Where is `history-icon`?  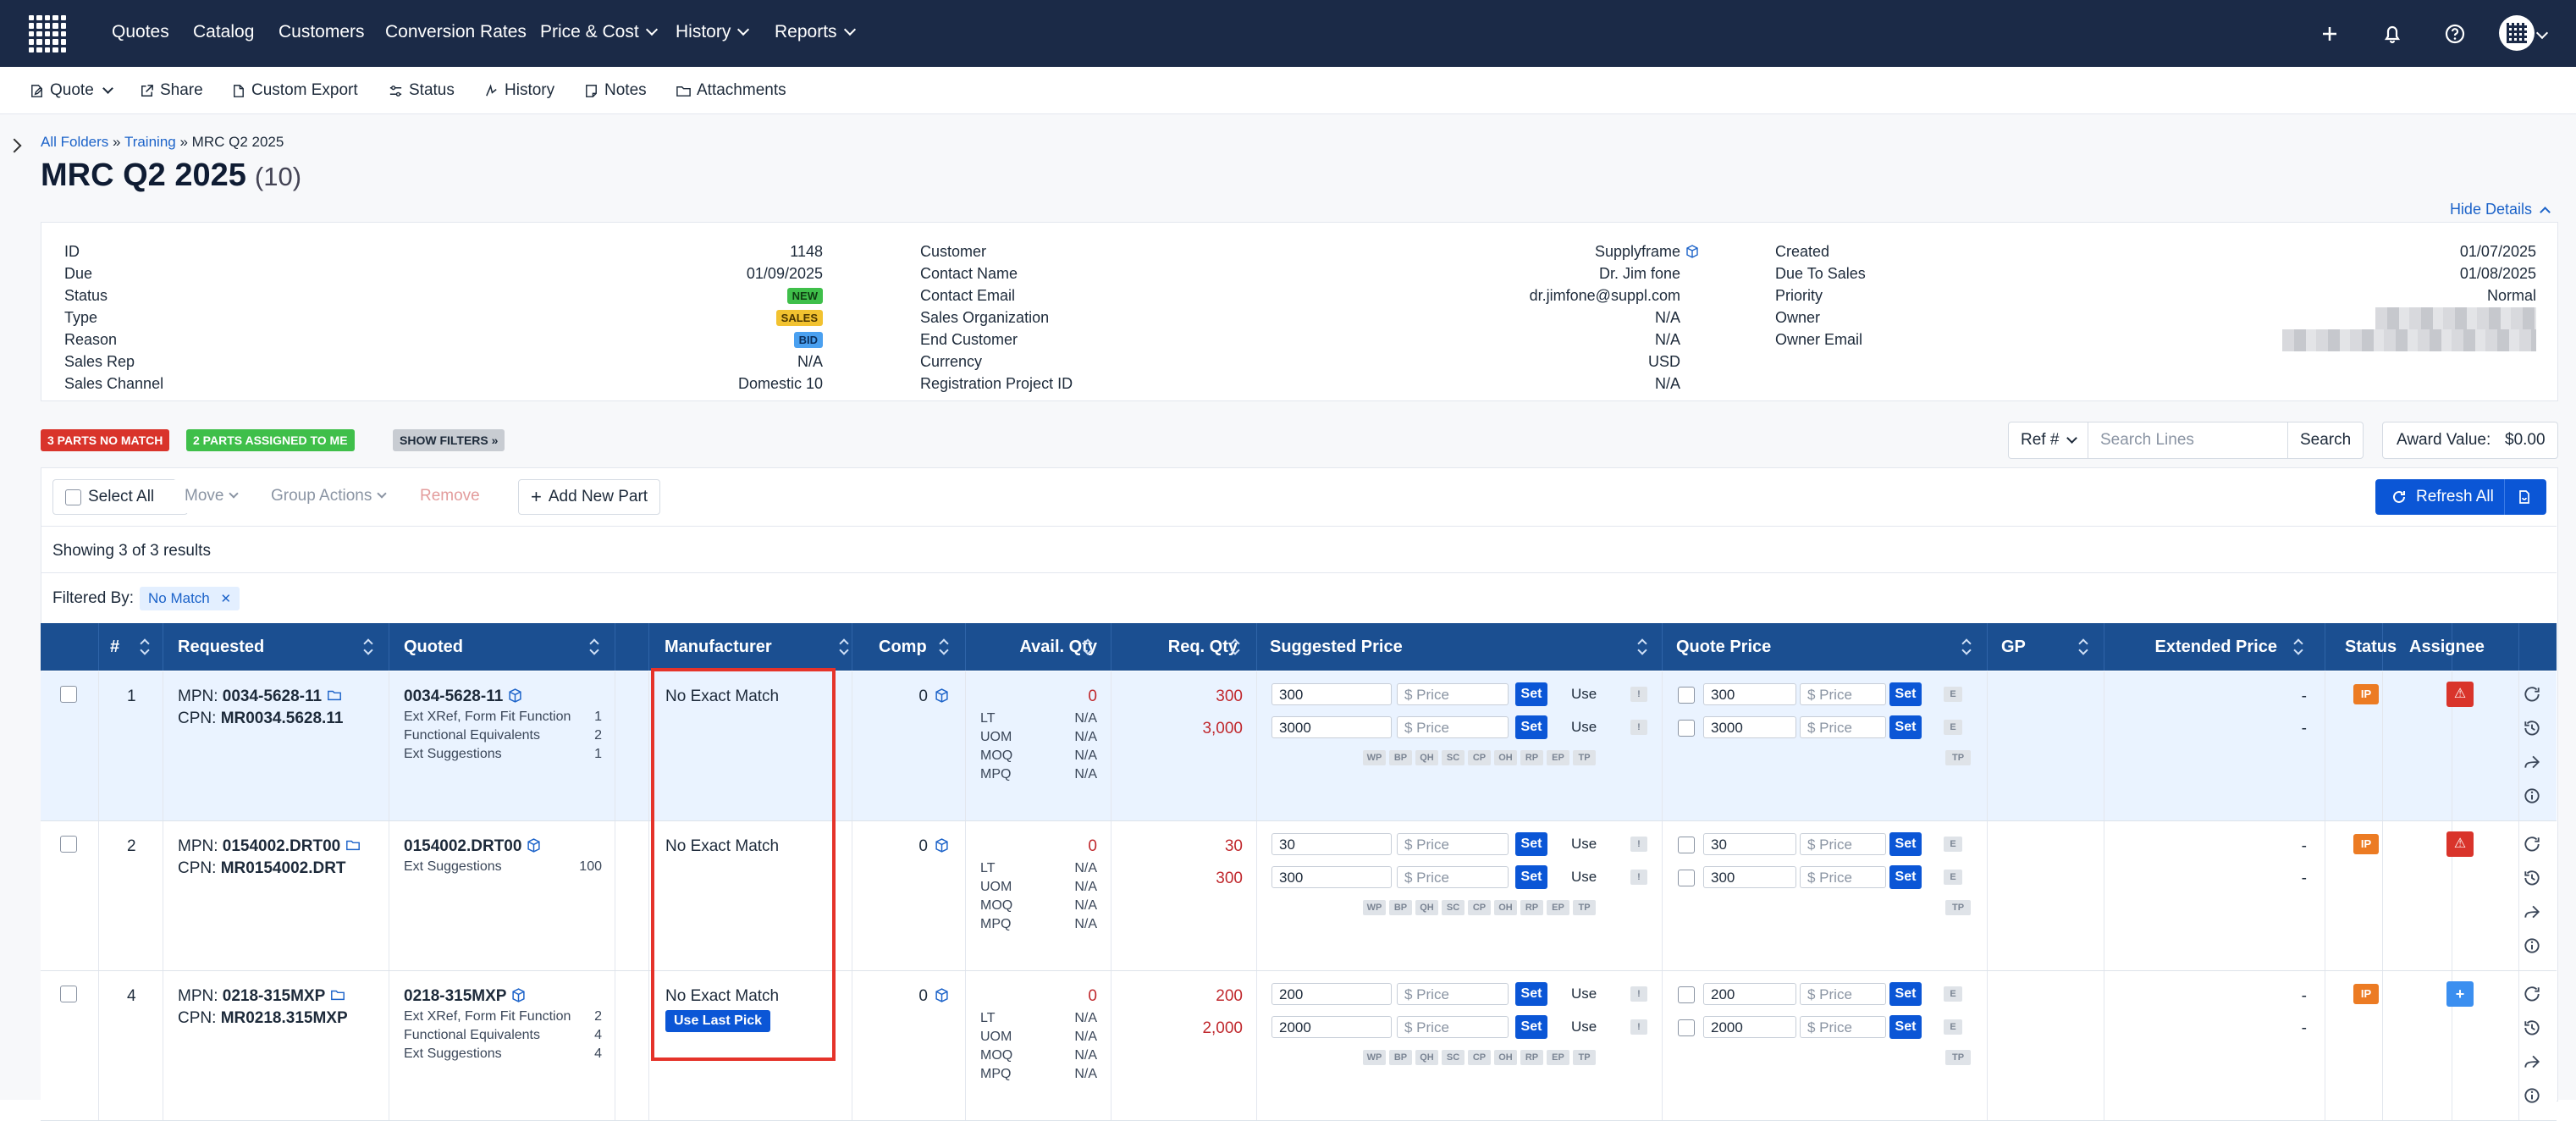 history-icon is located at coordinates (2532, 728).